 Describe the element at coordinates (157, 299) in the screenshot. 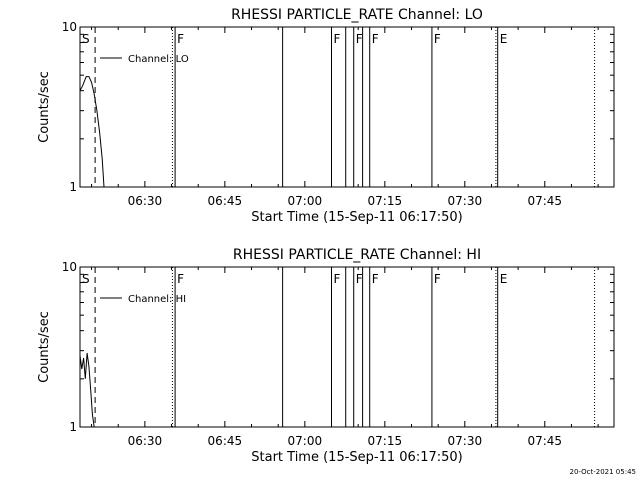

I see `legend-label: Channel: HI` at that location.